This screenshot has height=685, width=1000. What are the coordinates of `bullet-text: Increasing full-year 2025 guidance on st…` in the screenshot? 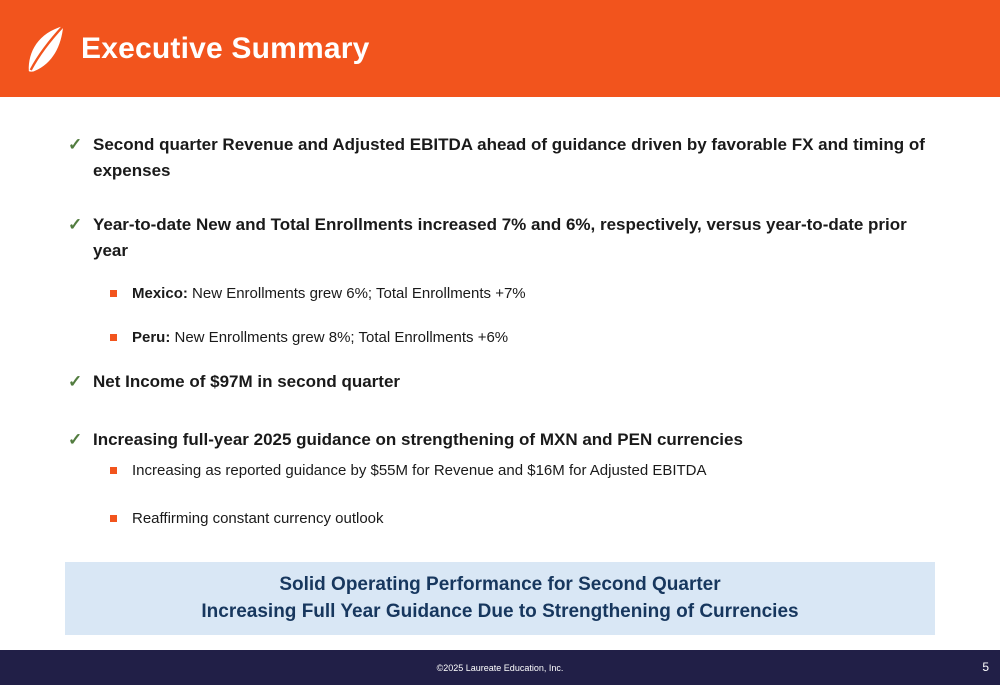 It's located at (418, 439).